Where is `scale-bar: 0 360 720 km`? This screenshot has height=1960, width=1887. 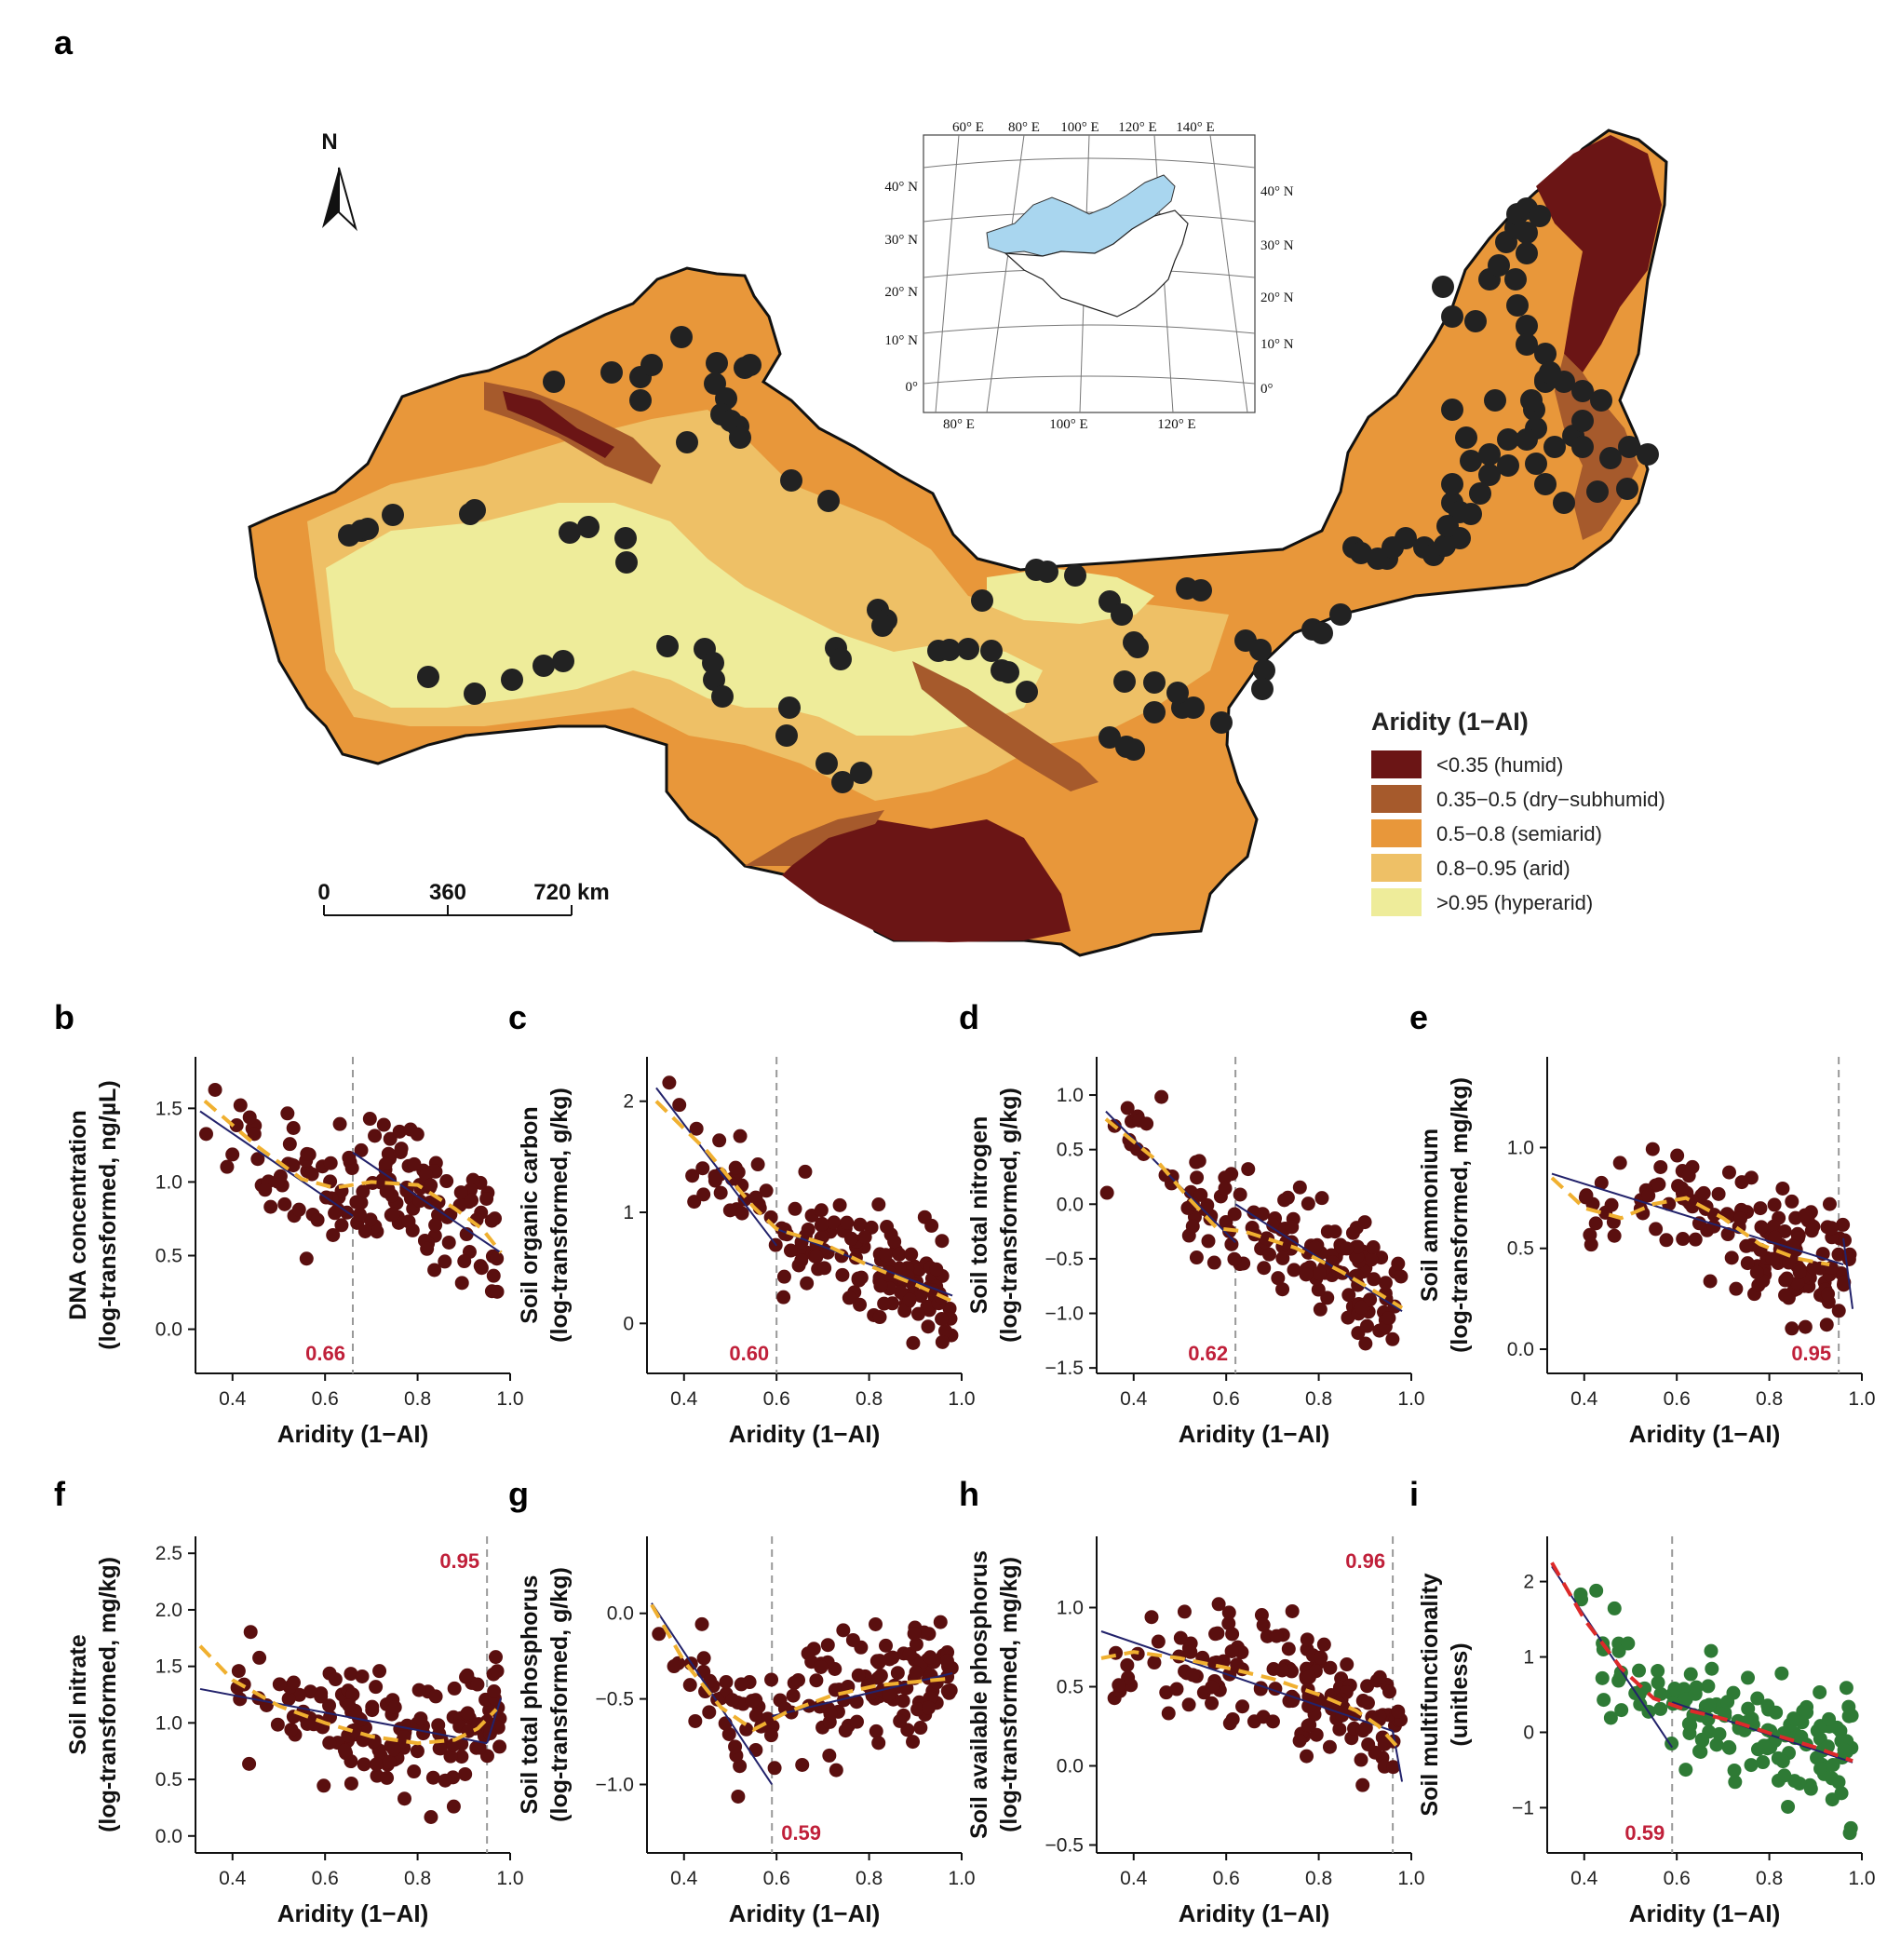 scale-bar: 0 360 720 km is located at coordinates (463, 898).